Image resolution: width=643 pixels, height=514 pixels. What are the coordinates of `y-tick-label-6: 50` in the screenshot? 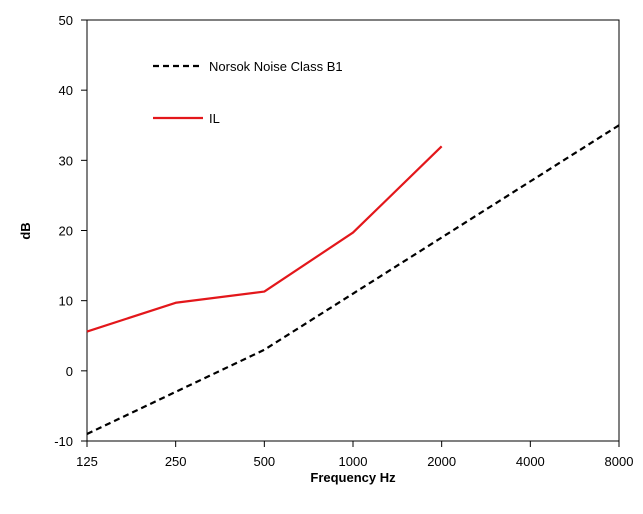 It's located at (66, 20).